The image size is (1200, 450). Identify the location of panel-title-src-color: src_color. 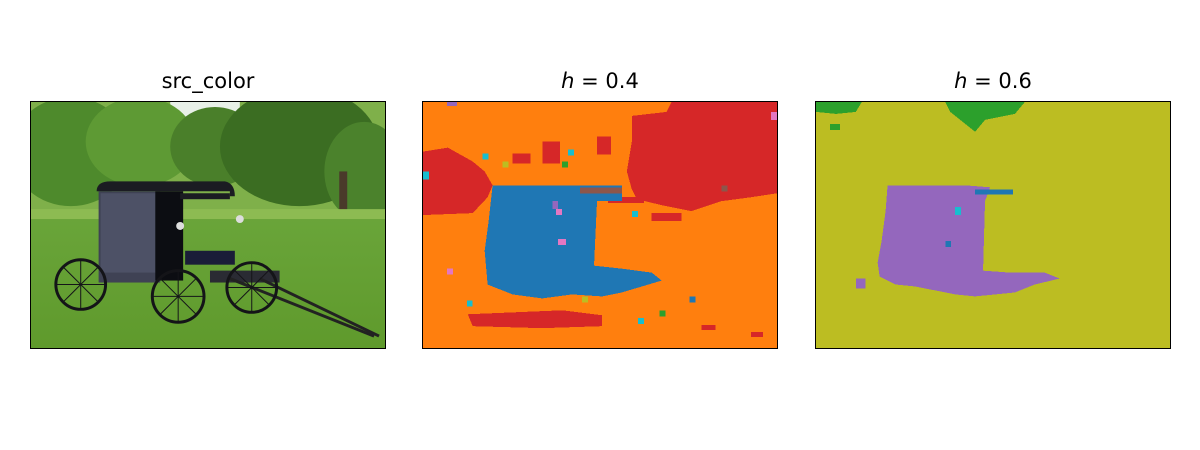
(208, 81).